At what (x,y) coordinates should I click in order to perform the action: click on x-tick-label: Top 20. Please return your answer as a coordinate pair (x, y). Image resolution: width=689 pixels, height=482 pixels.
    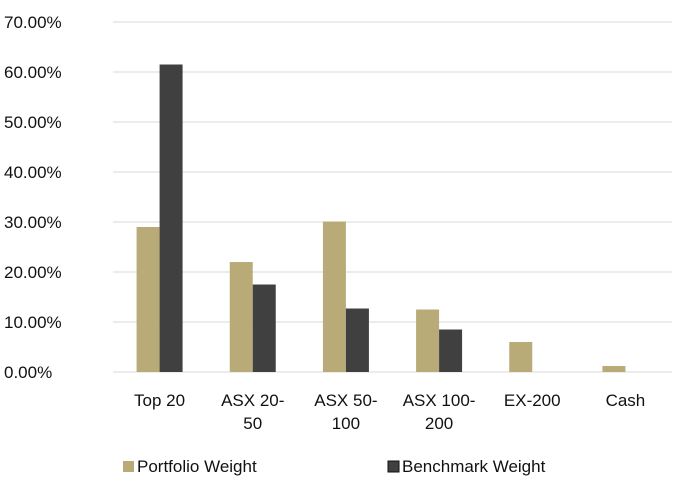
    Looking at the image, I should click on (159, 400).